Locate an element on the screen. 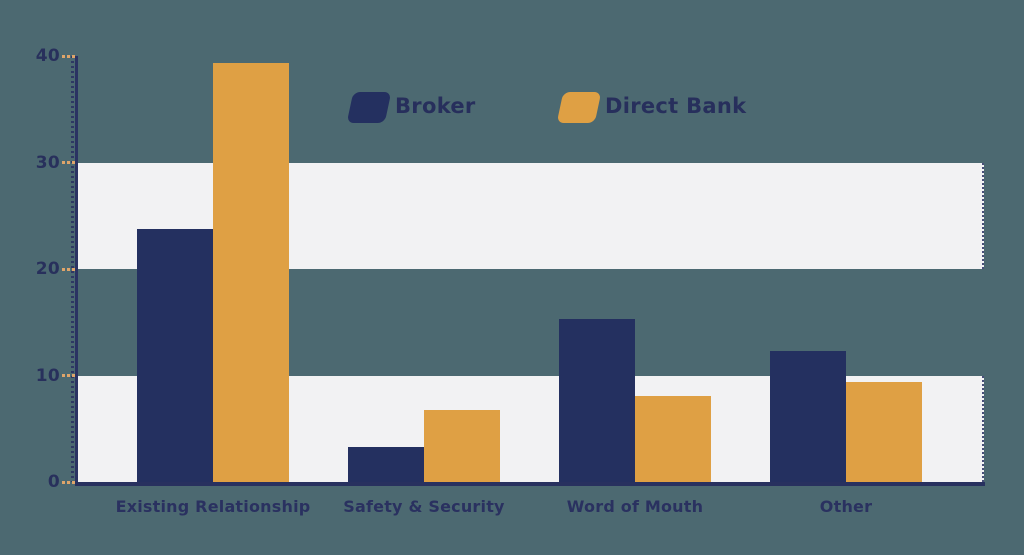 Image resolution: width=1024 pixels, height=555 pixels. category-label-existing-relationship: Existing Relationship is located at coordinates (213, 506).